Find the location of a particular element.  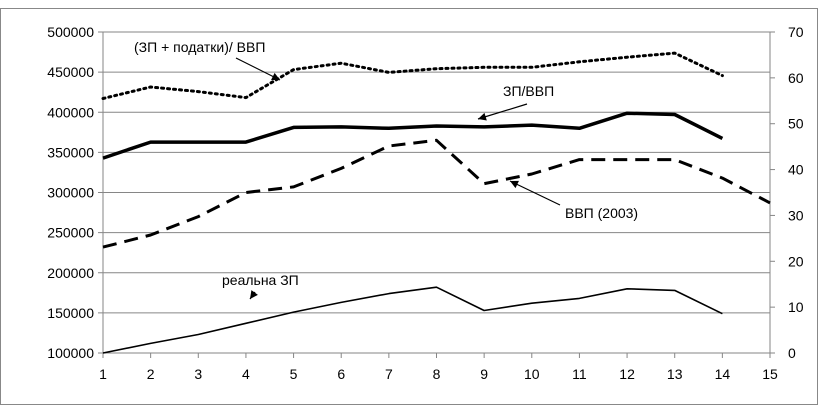

y-tick-label-right: 70 is located at coordinates (796, 32).